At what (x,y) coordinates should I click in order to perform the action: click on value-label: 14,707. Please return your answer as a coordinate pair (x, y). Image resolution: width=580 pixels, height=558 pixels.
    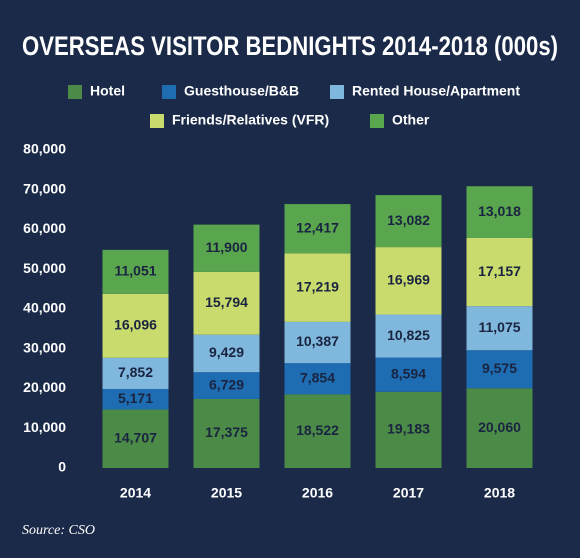
    Looking at the image, I should click on (135, 437).